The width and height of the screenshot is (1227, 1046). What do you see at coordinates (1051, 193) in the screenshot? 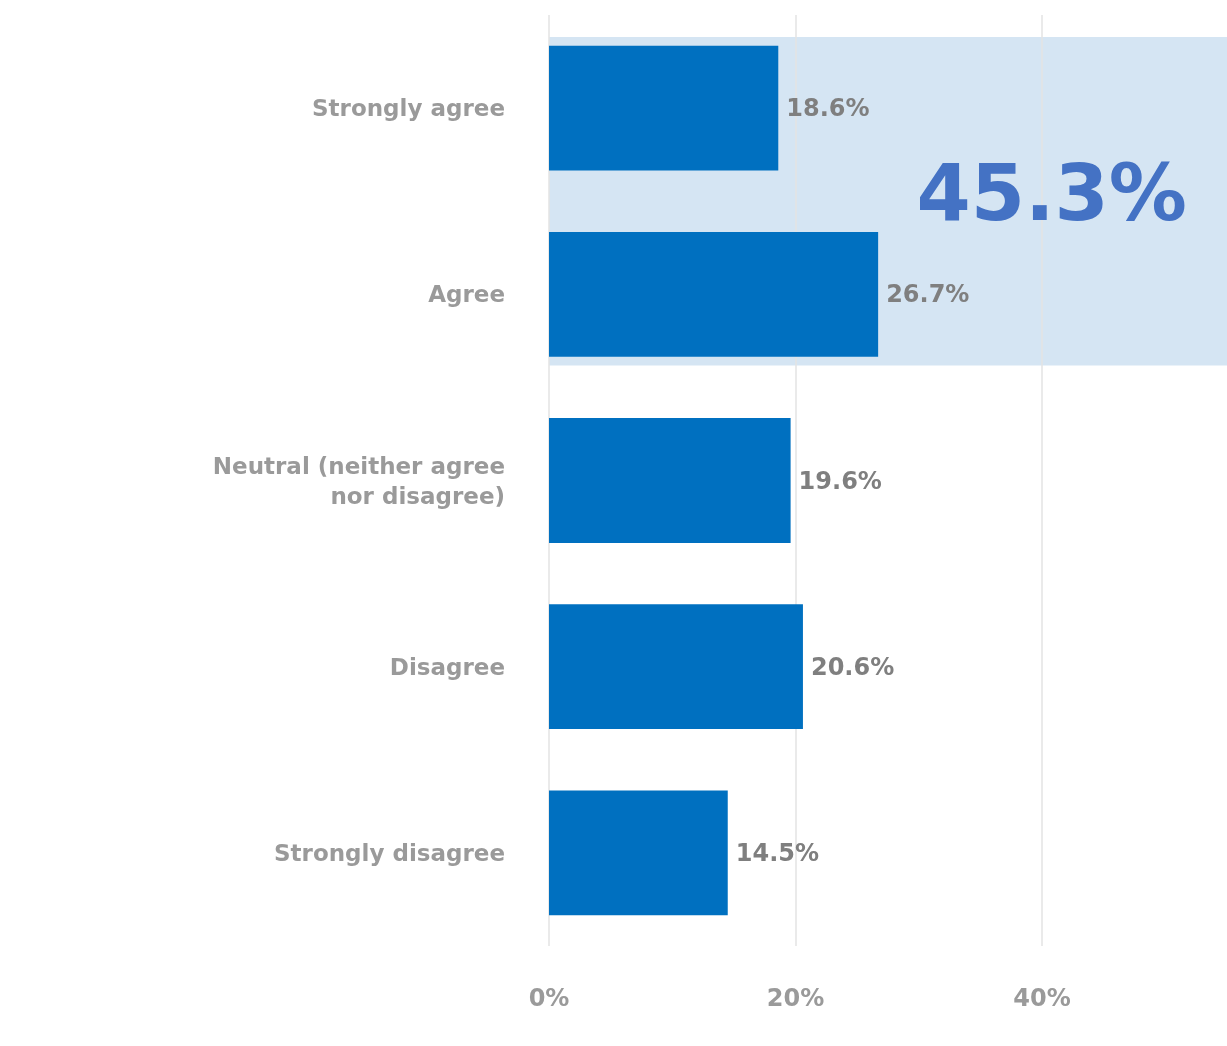
I see `band-label: 45.3%` at bounding box center [1051, 193].